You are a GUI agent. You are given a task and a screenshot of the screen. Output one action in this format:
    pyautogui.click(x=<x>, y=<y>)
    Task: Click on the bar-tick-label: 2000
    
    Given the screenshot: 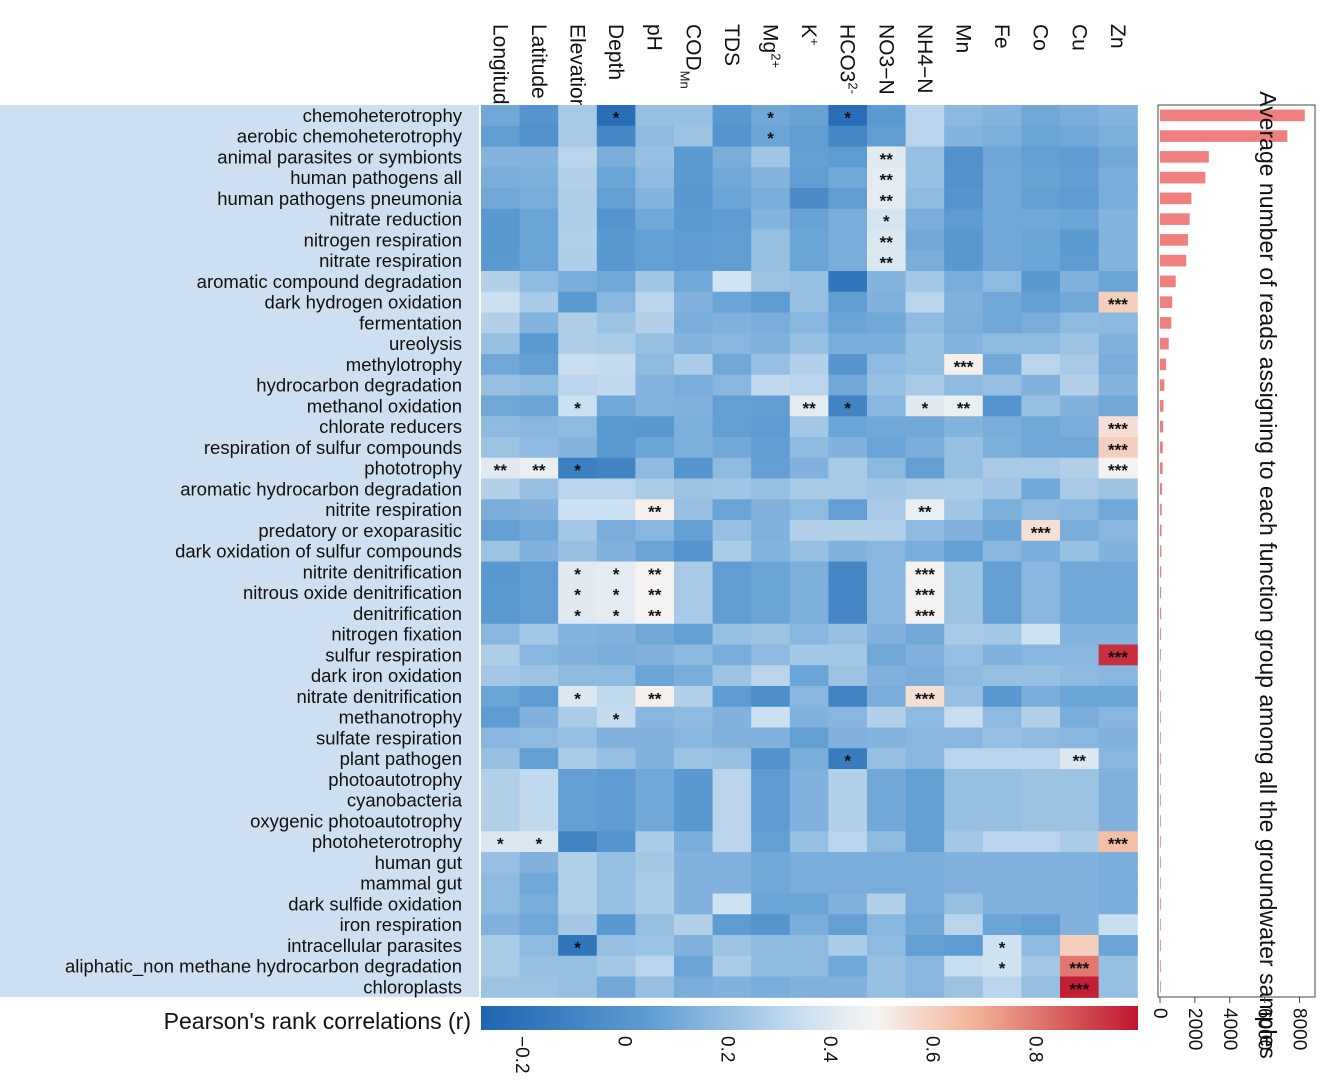 What is the action you would take?
    pyautogui.click(x=1194, y=1029)
    